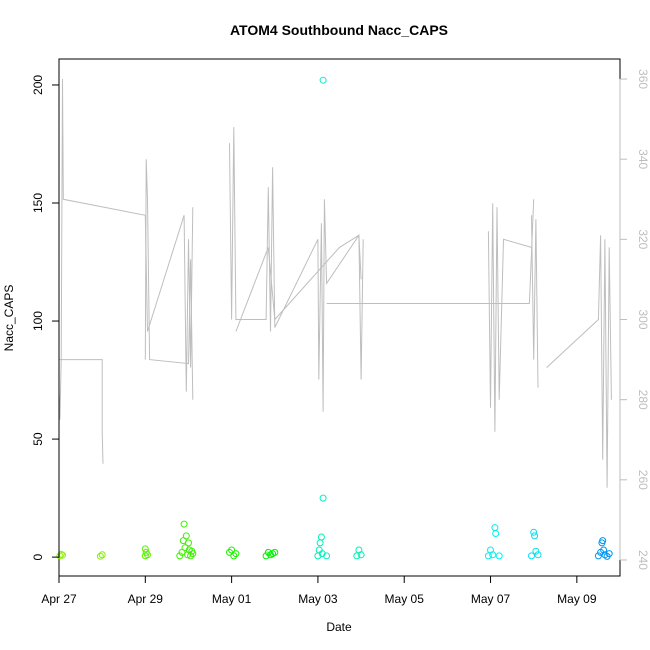  I want to click on x-tick-label: Apr 27, so click(59, 599).